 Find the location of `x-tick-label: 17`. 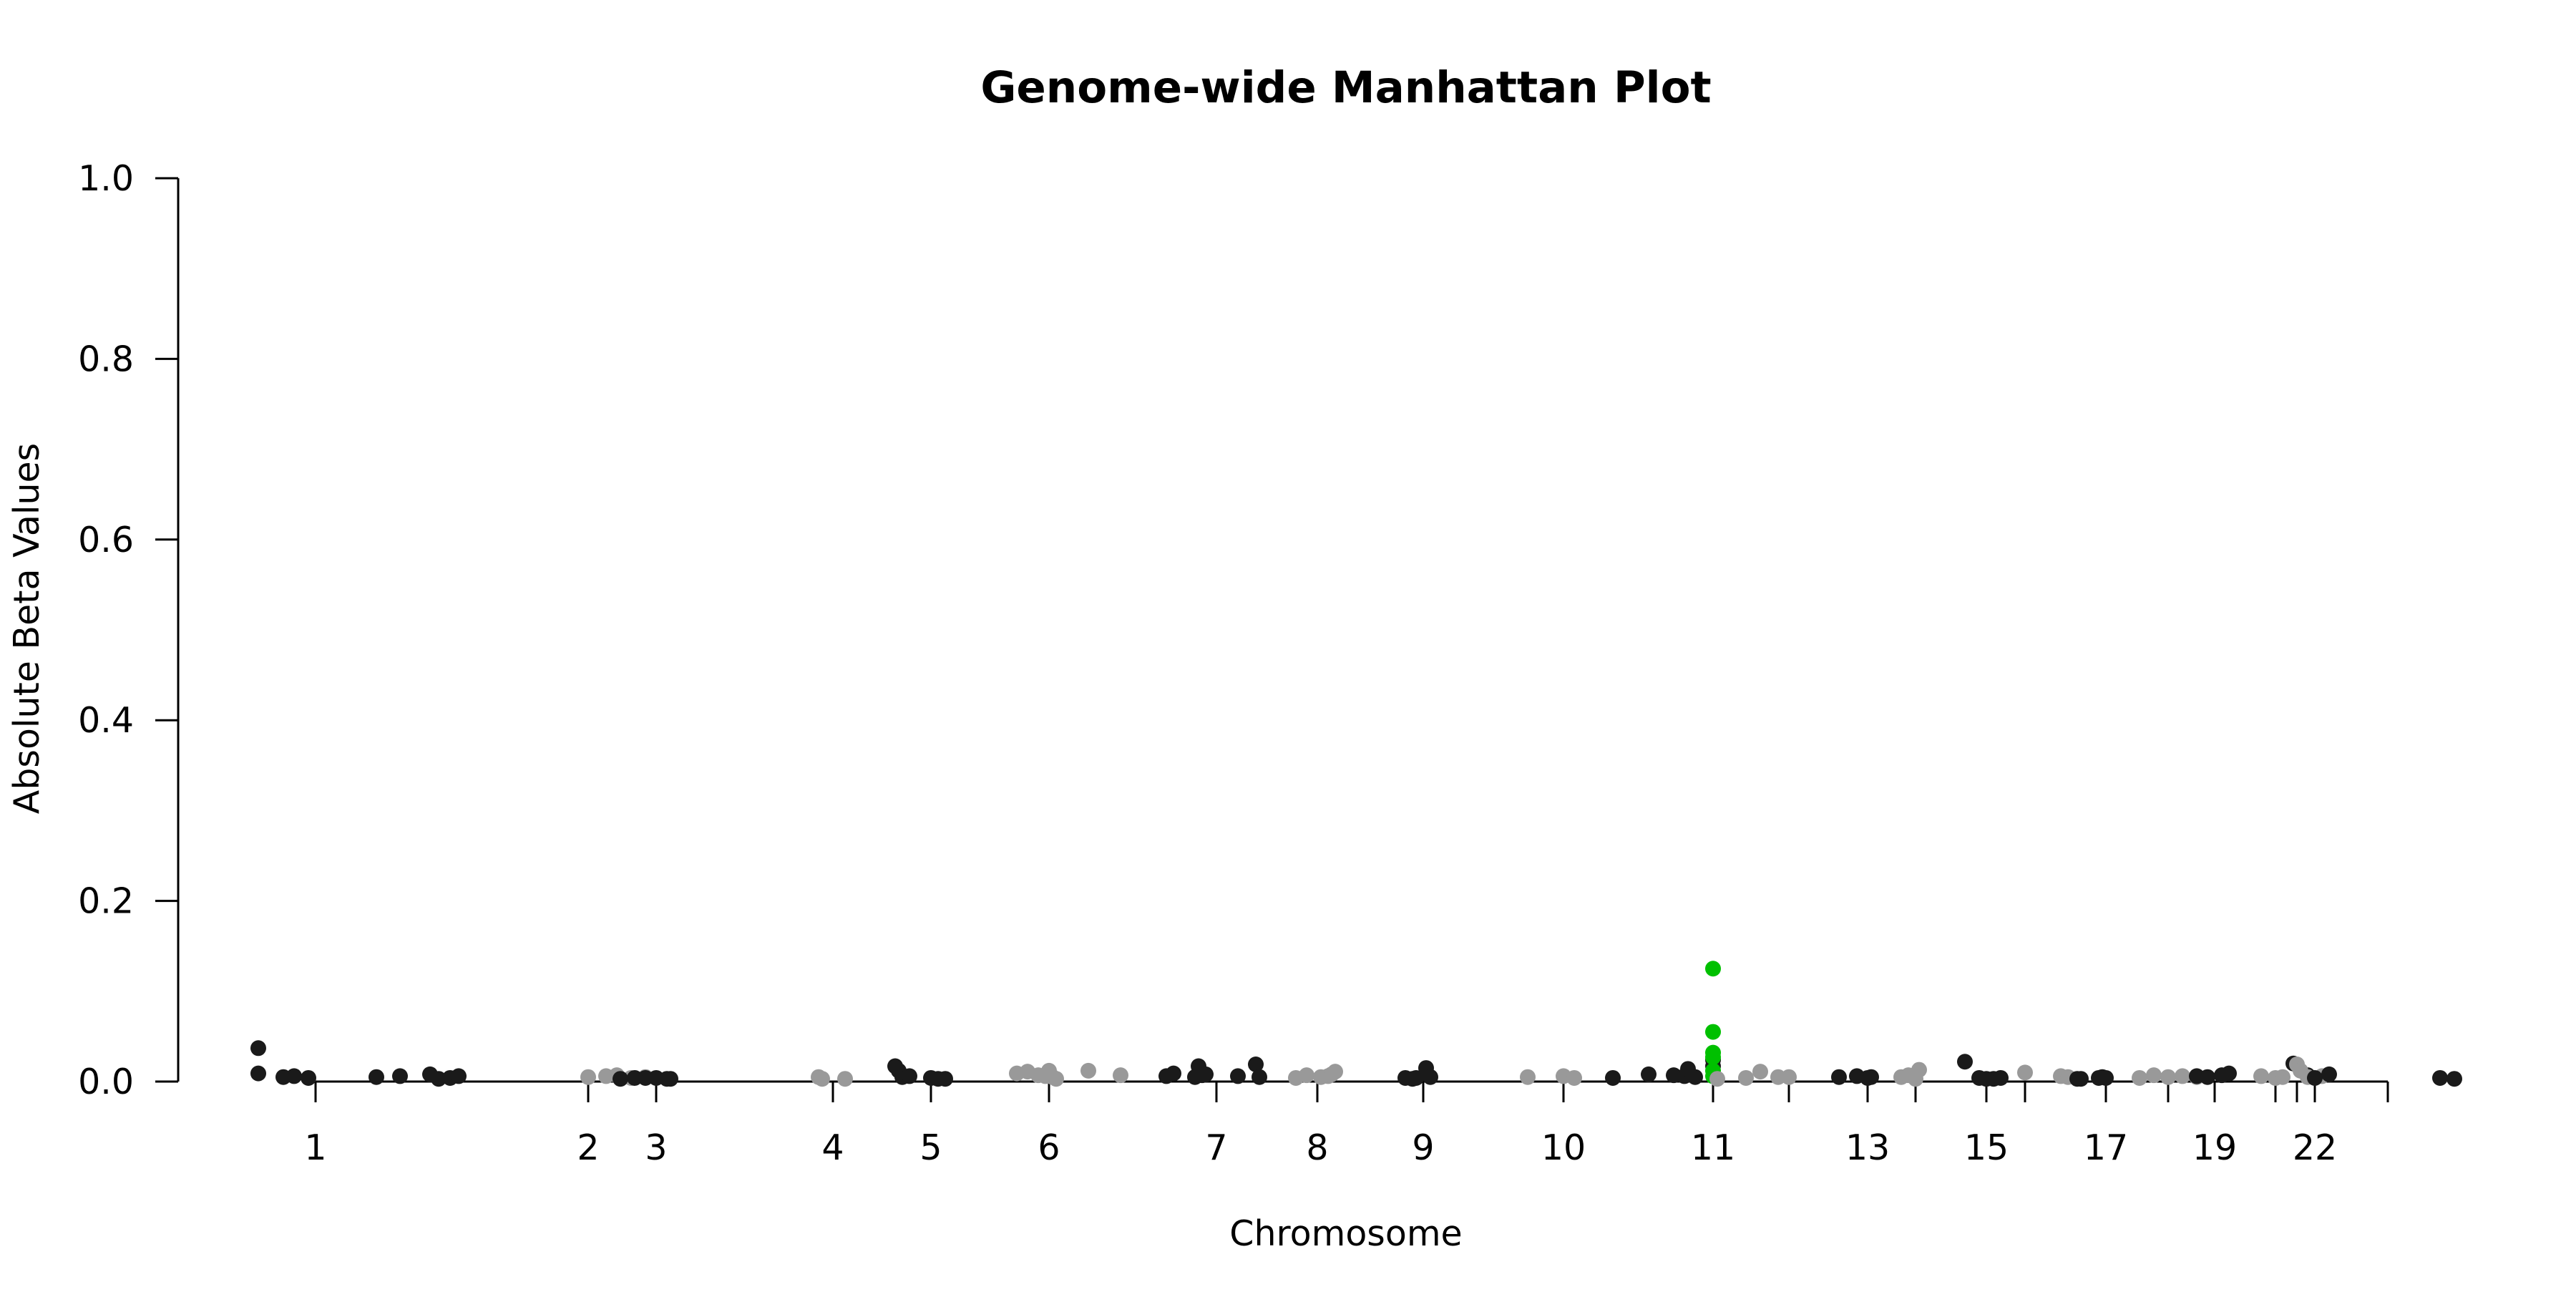

x-tick-label: 17 is located at coordinates (2106, 1147).